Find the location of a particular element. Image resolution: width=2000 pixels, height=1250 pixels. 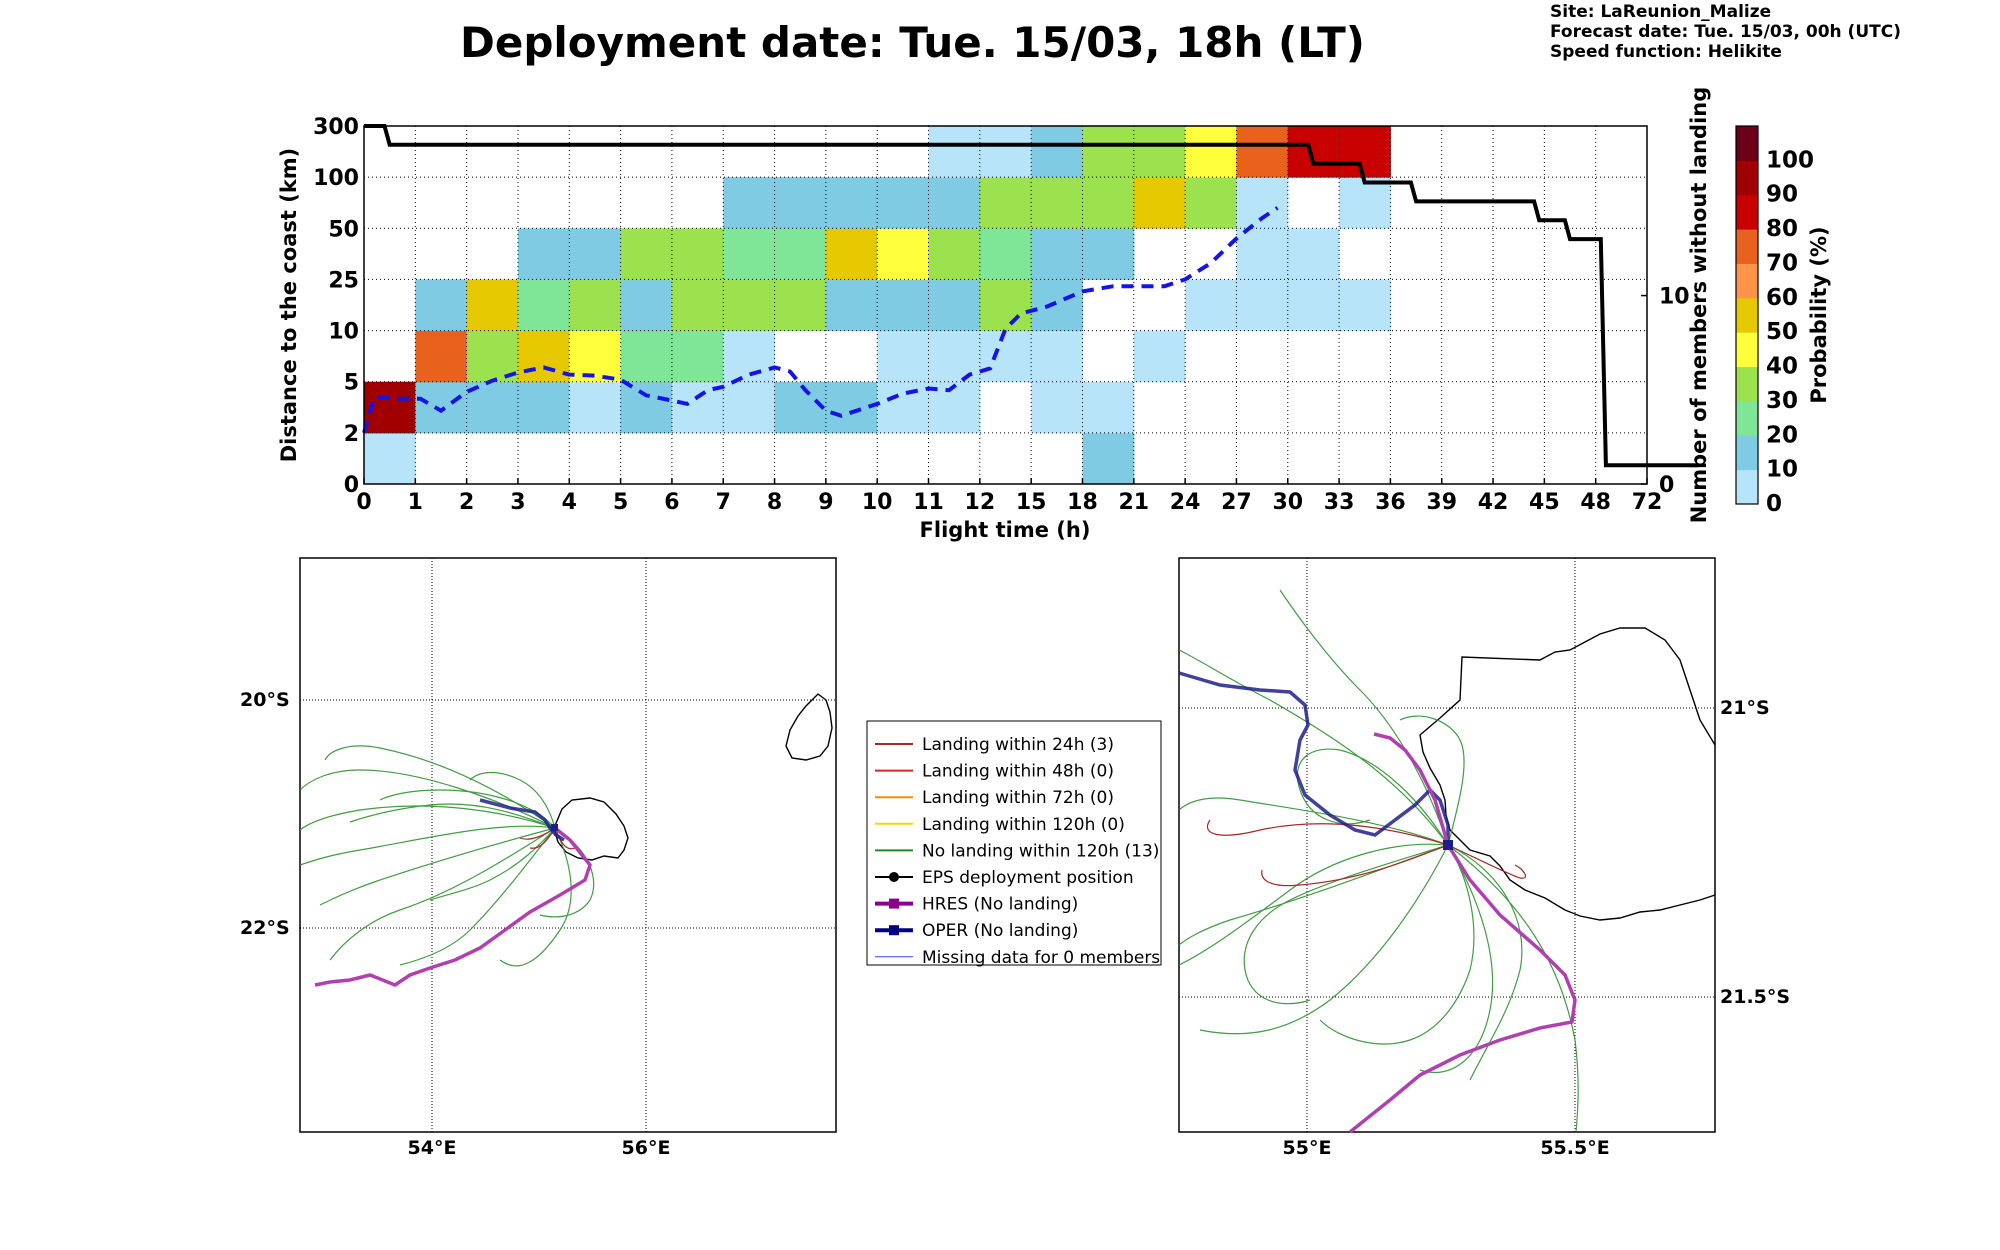

median-distance-line is located at coordinates (820, 320).